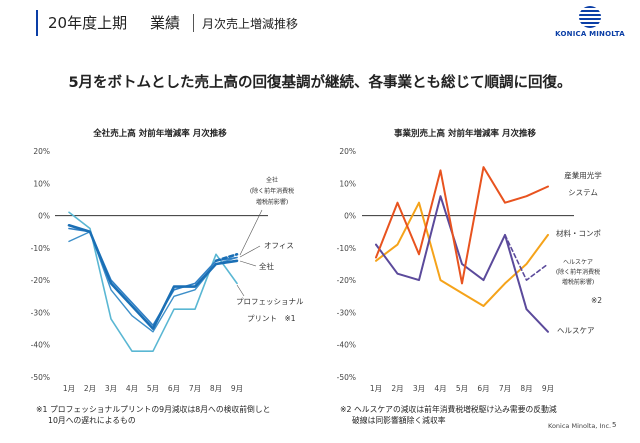 This screenshot has width=640, height=443. I want to click on section-title: 業績, so click(165, 23).